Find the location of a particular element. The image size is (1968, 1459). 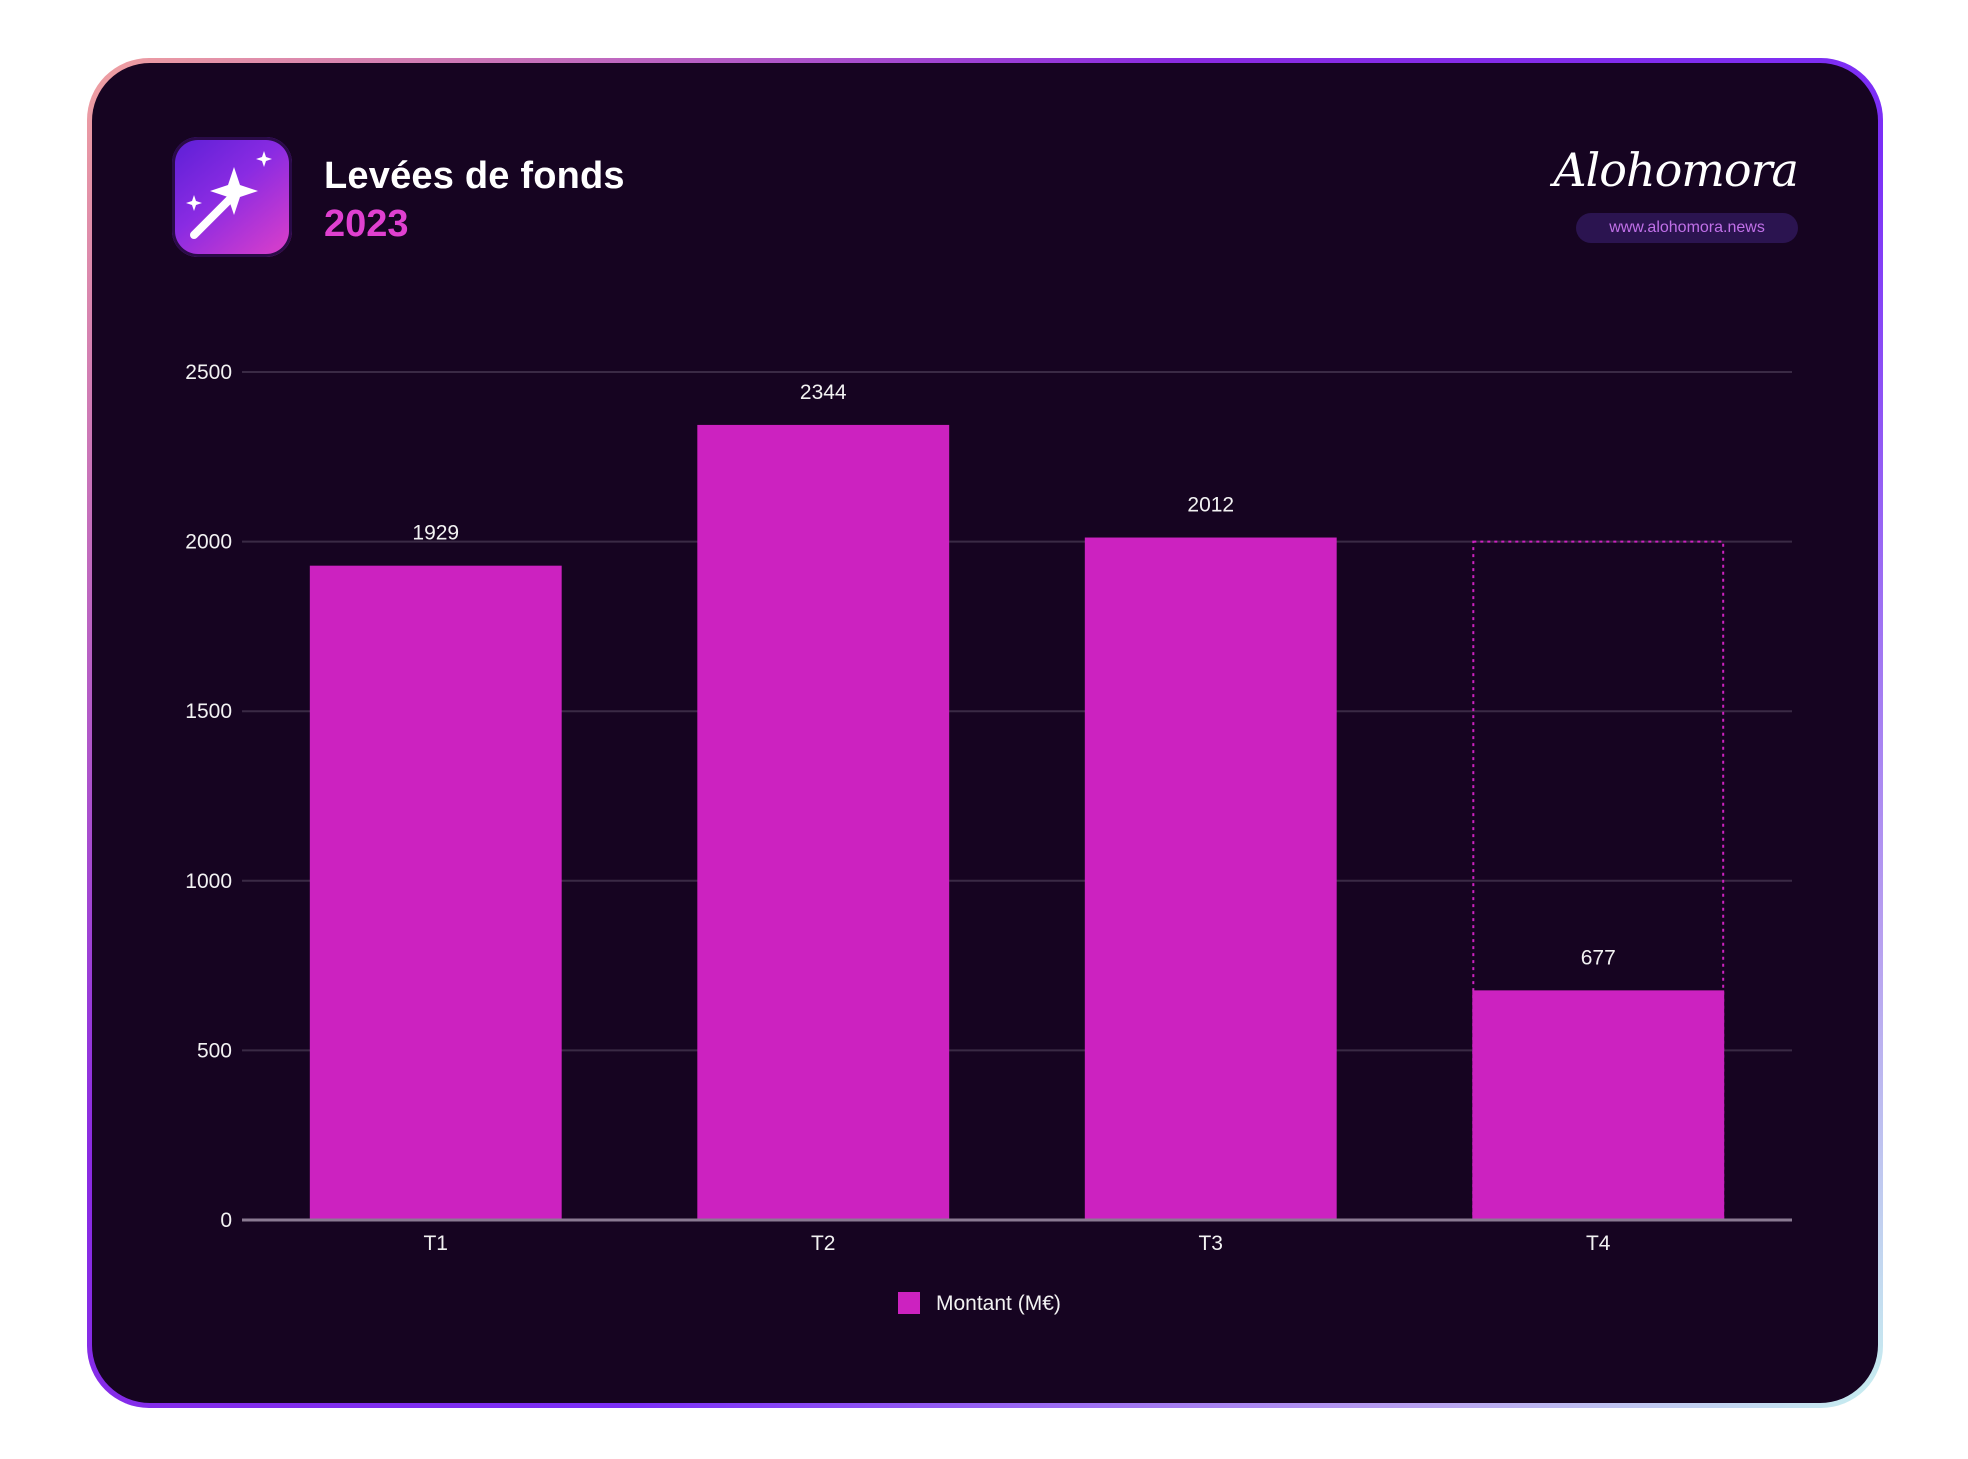

y-tick-label: 2000 is located at coordinates (208, 542).